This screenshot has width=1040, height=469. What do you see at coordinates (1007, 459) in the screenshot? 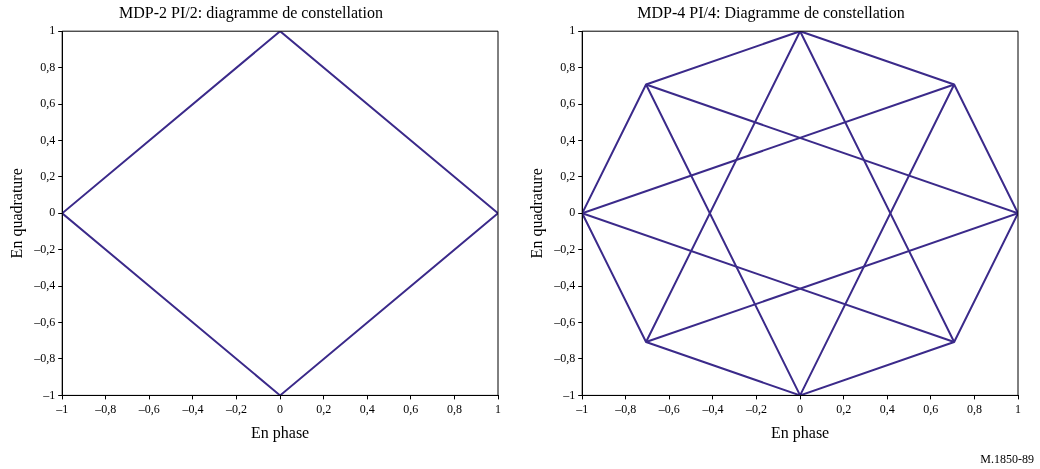
I see `text: M.1850-89` at bounding box center [1007, 459].